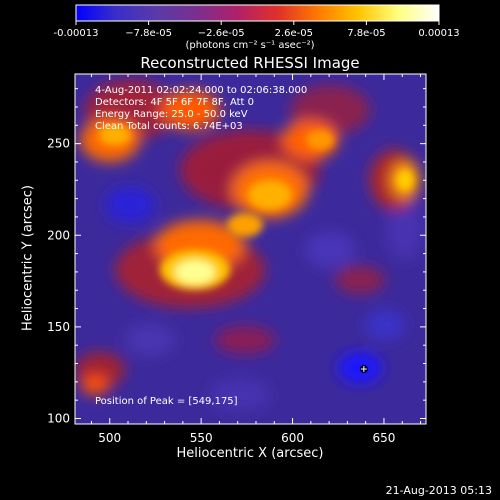 This screenshot has height=500, width=500. What do you see at coordinates (294, 33) in the screenshot?
I see `colorbar-tick-label: 2.6e-05` at bounding box center [294, 33].